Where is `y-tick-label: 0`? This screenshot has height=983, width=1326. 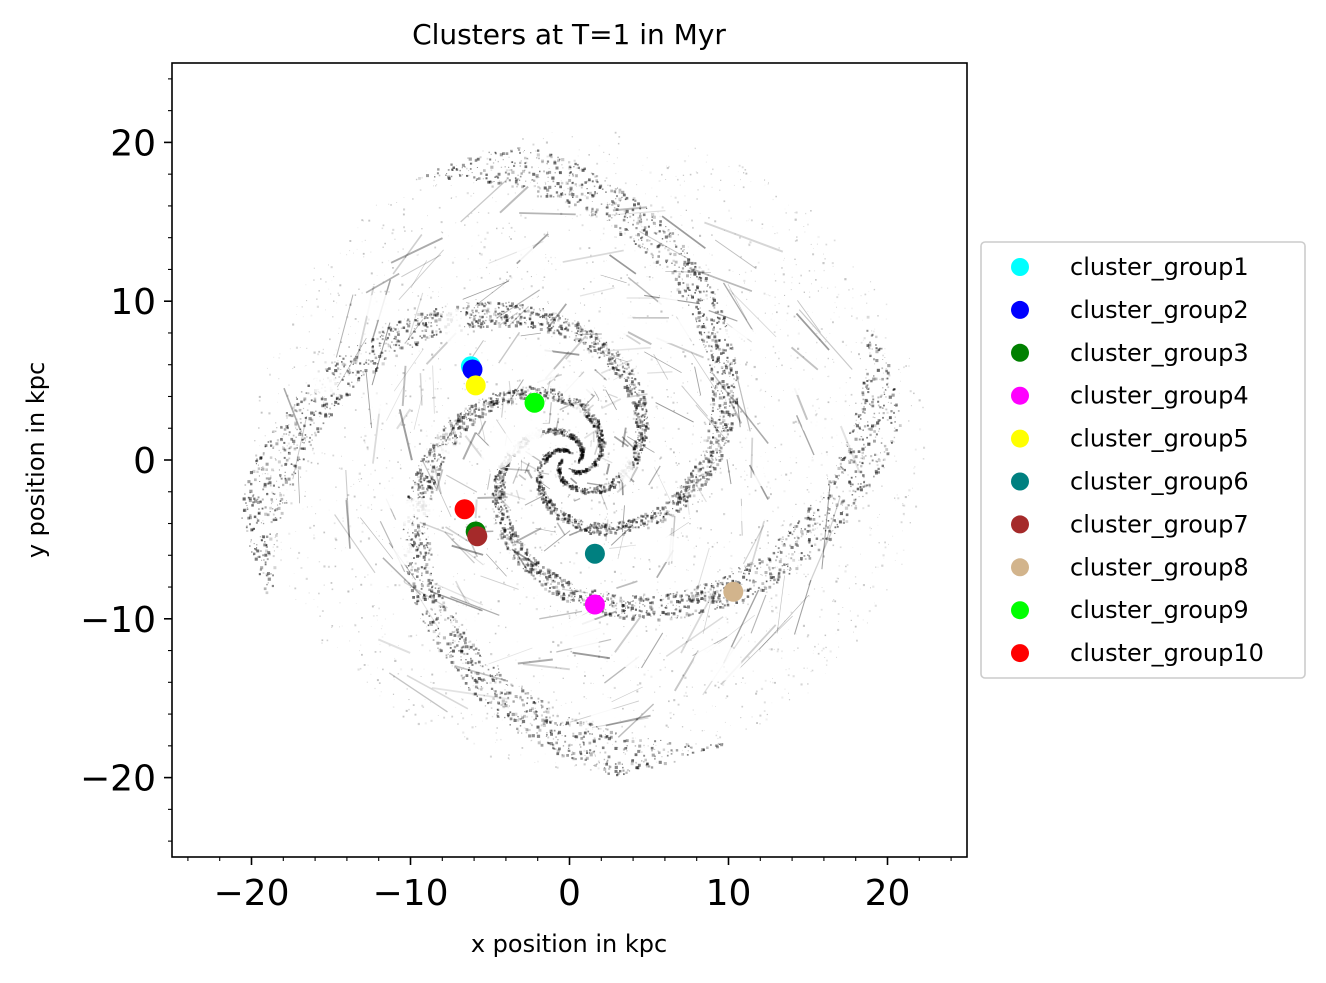
y-tick-label: 0 is located at coordinates (144, 461).